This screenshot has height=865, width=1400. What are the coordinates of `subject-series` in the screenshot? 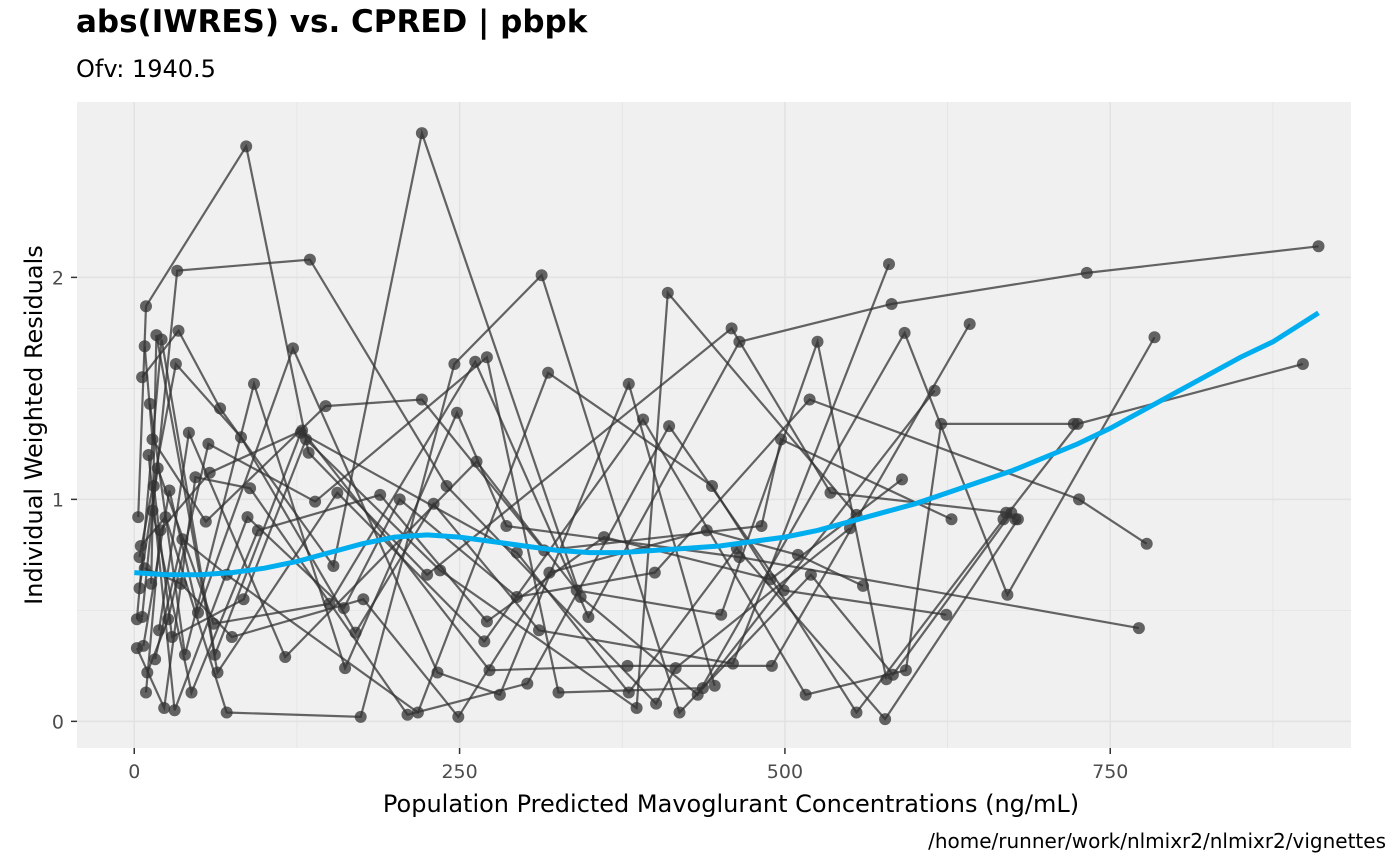 It's located at (527, 586).